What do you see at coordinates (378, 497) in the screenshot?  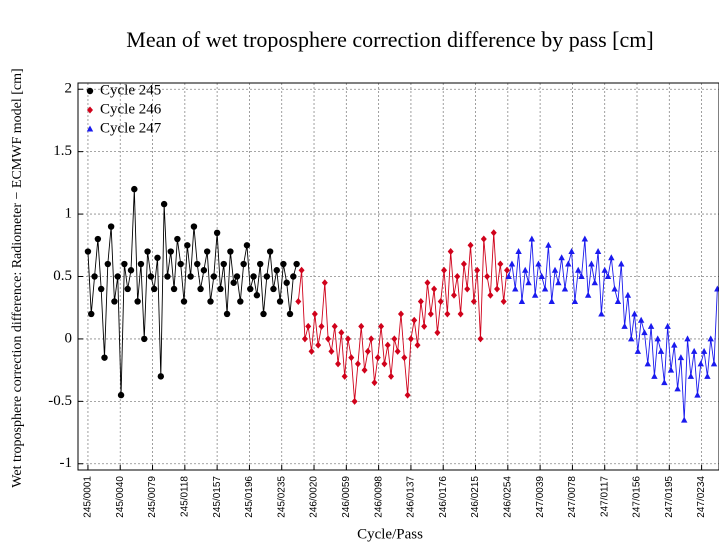 I see `x-tick-label: 246/0098` at bounding box center [378, 497].